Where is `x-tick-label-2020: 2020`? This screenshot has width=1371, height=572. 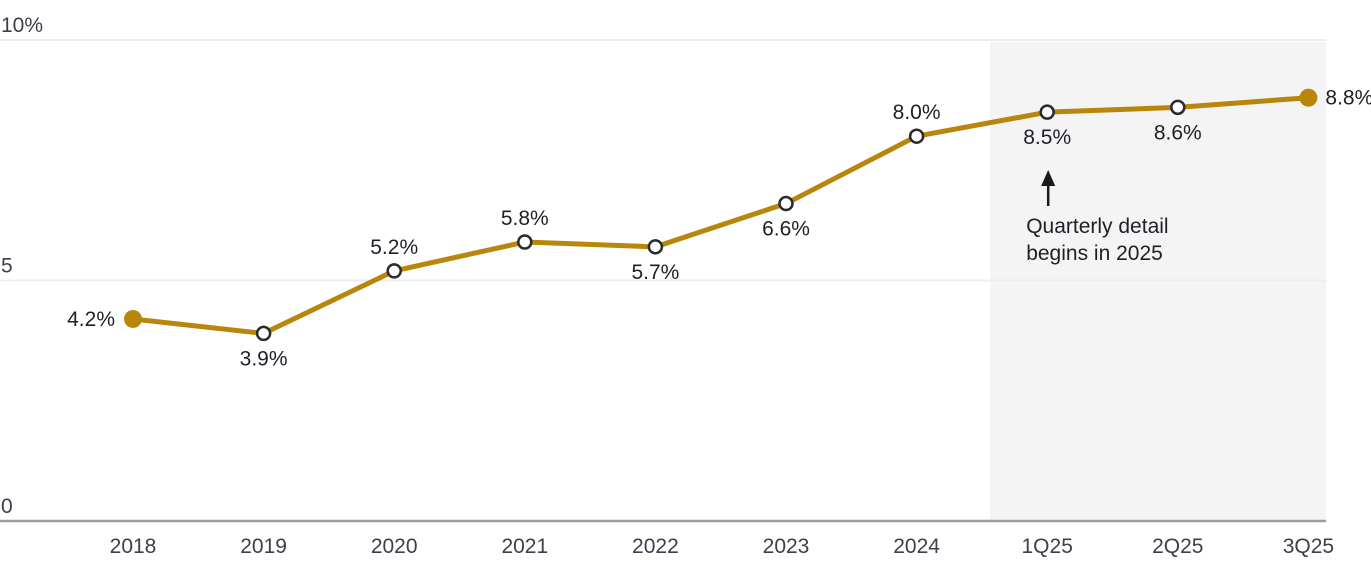
x-tick-label-2020: 2020 is located at coordinates (394, 546).